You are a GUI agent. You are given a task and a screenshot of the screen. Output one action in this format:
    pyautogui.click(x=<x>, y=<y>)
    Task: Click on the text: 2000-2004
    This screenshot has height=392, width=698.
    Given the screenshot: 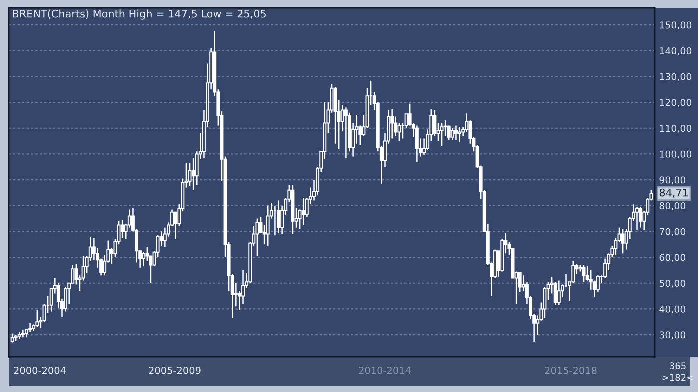 What is the action you would take?
    pyautogui.click(x=40, y=370)
    